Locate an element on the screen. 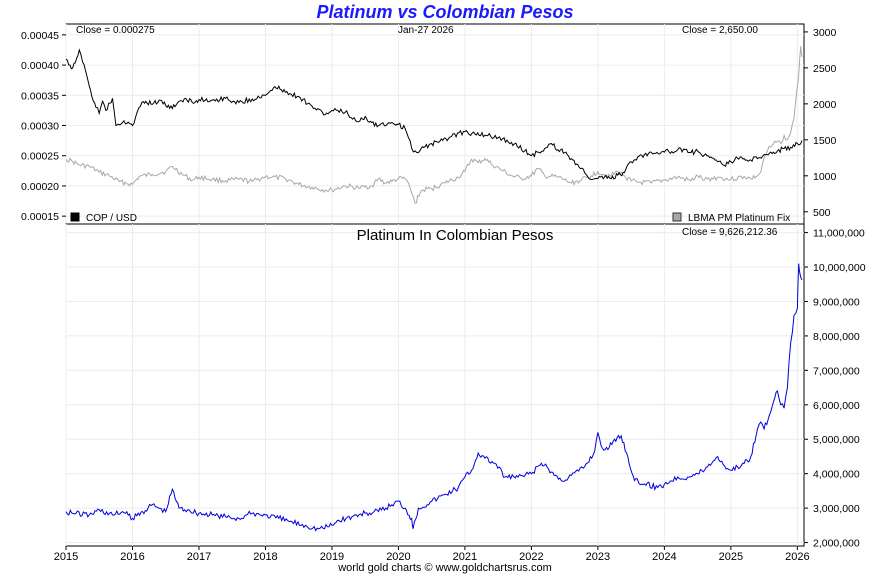 The width and height of the screenshot is (890, 575). top-right-close: Close = 2,650.00 is located at coordinates (720, 30).